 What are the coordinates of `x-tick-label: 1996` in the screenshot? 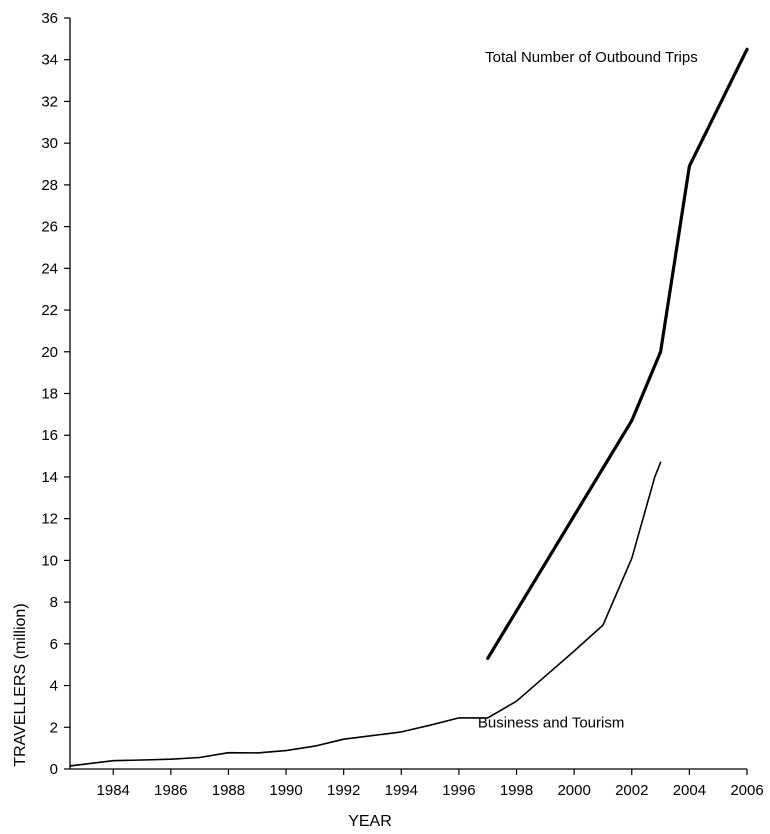 It's located at (458, 790).